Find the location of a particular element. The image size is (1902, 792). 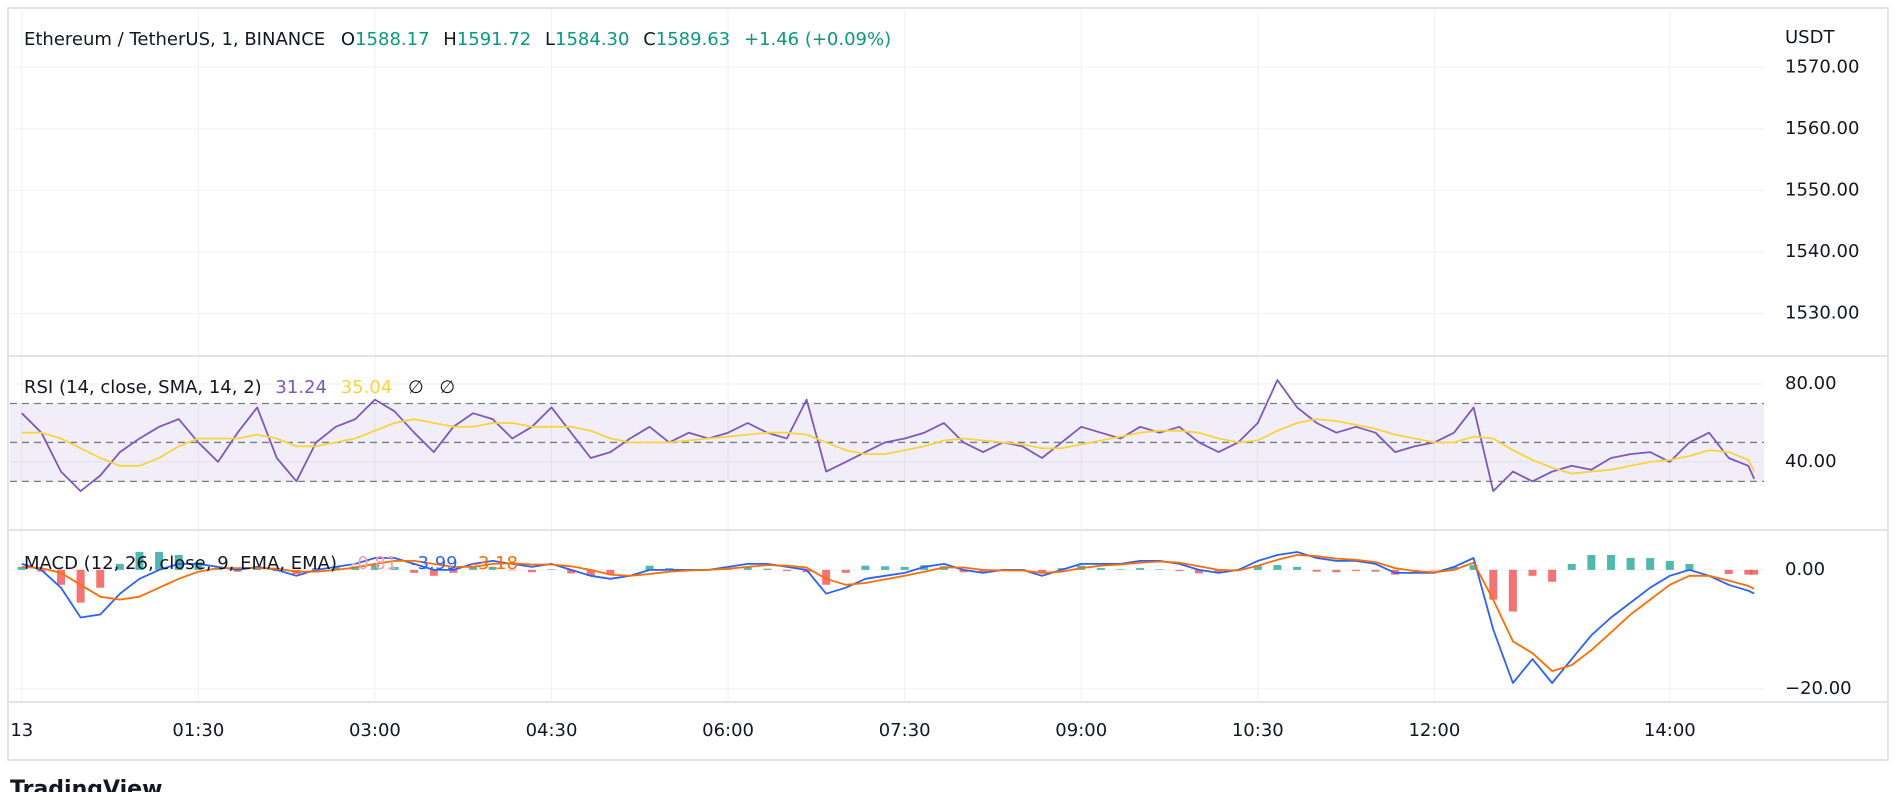

ohlc-letter: C is located at coordinates (649, 39).